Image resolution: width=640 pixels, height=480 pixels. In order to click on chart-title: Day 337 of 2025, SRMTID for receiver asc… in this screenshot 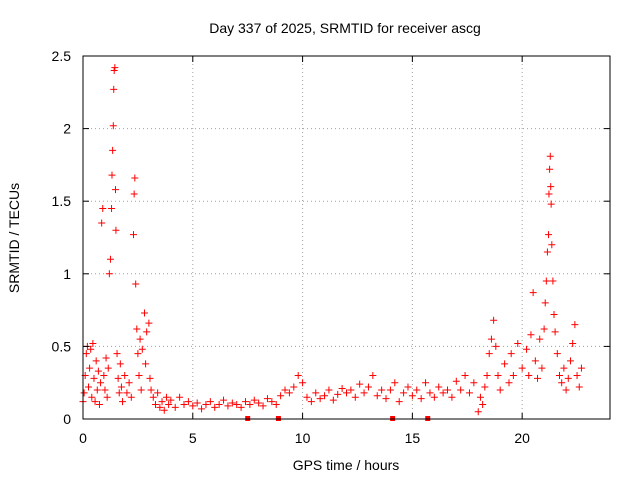, I will do `click(345, 28)`.